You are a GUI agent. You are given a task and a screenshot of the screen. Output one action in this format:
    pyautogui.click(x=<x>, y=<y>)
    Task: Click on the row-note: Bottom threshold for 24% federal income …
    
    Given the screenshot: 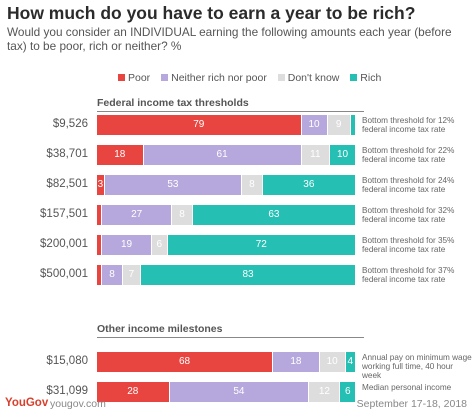 What is the action you would take?
    pyautogui.click(x=408, y=185)
    